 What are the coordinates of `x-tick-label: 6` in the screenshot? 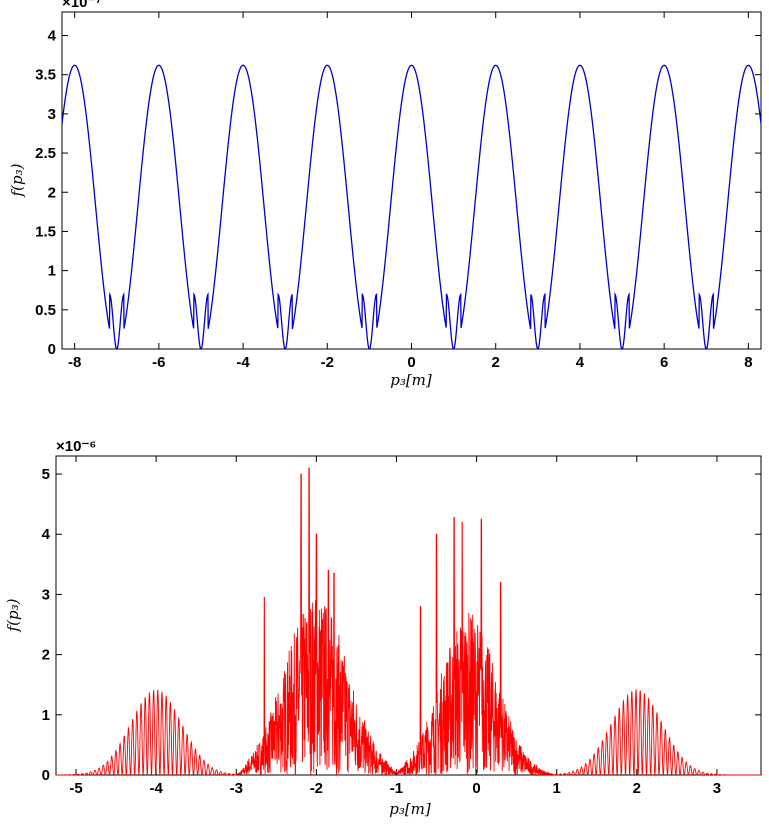 It's located at (664, 362).